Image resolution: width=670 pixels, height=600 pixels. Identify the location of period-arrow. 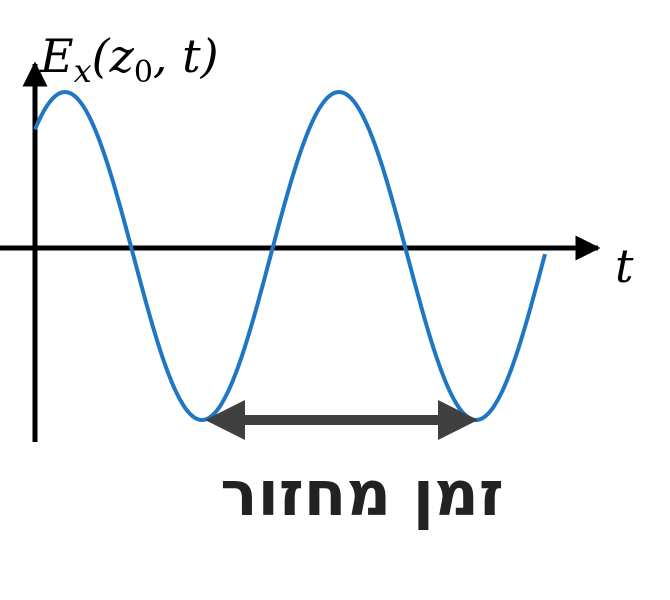
(341, 420).